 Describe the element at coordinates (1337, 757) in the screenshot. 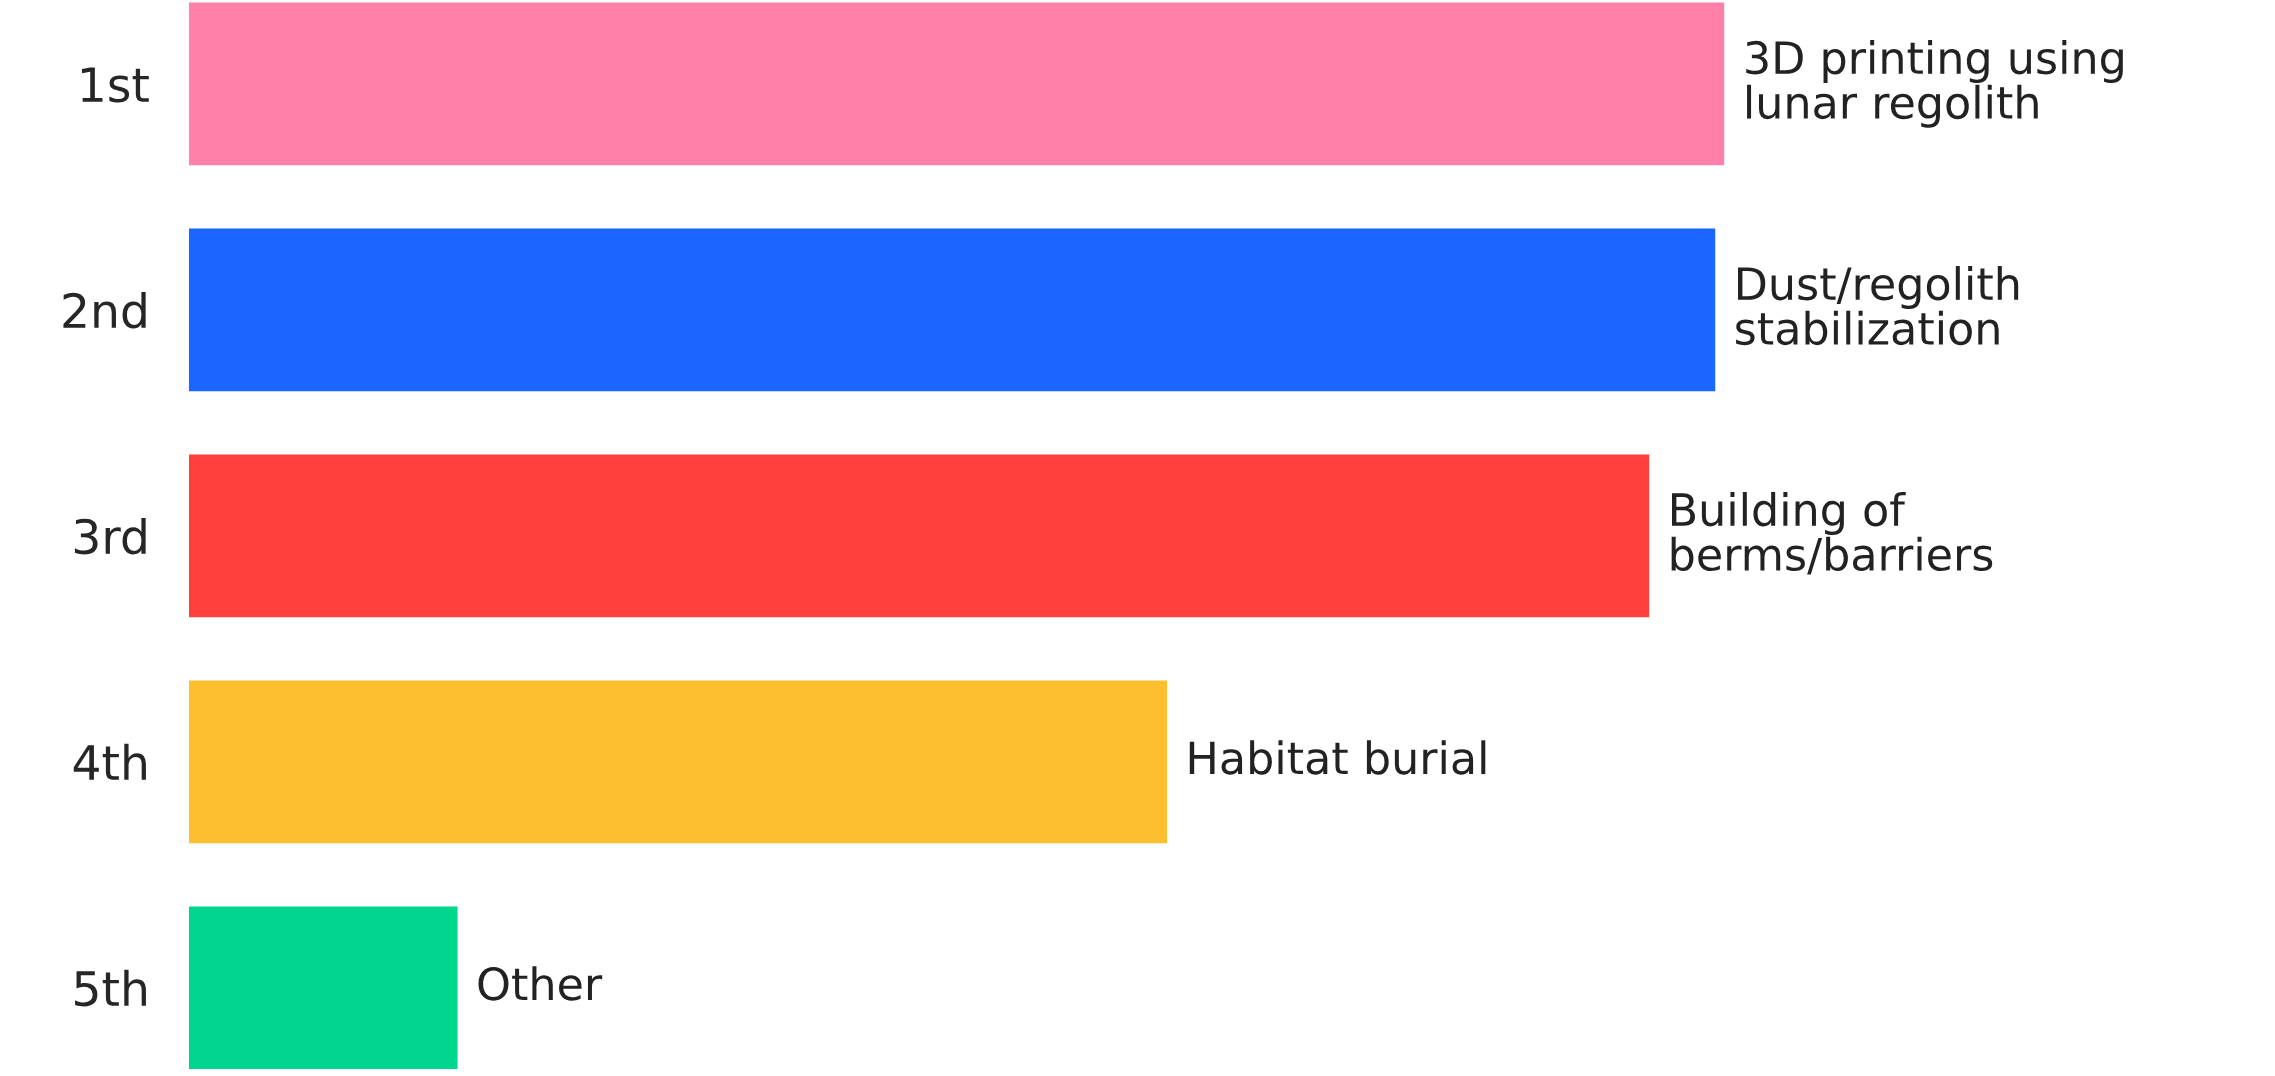

I see `annotation: Habitat burial` at that location.